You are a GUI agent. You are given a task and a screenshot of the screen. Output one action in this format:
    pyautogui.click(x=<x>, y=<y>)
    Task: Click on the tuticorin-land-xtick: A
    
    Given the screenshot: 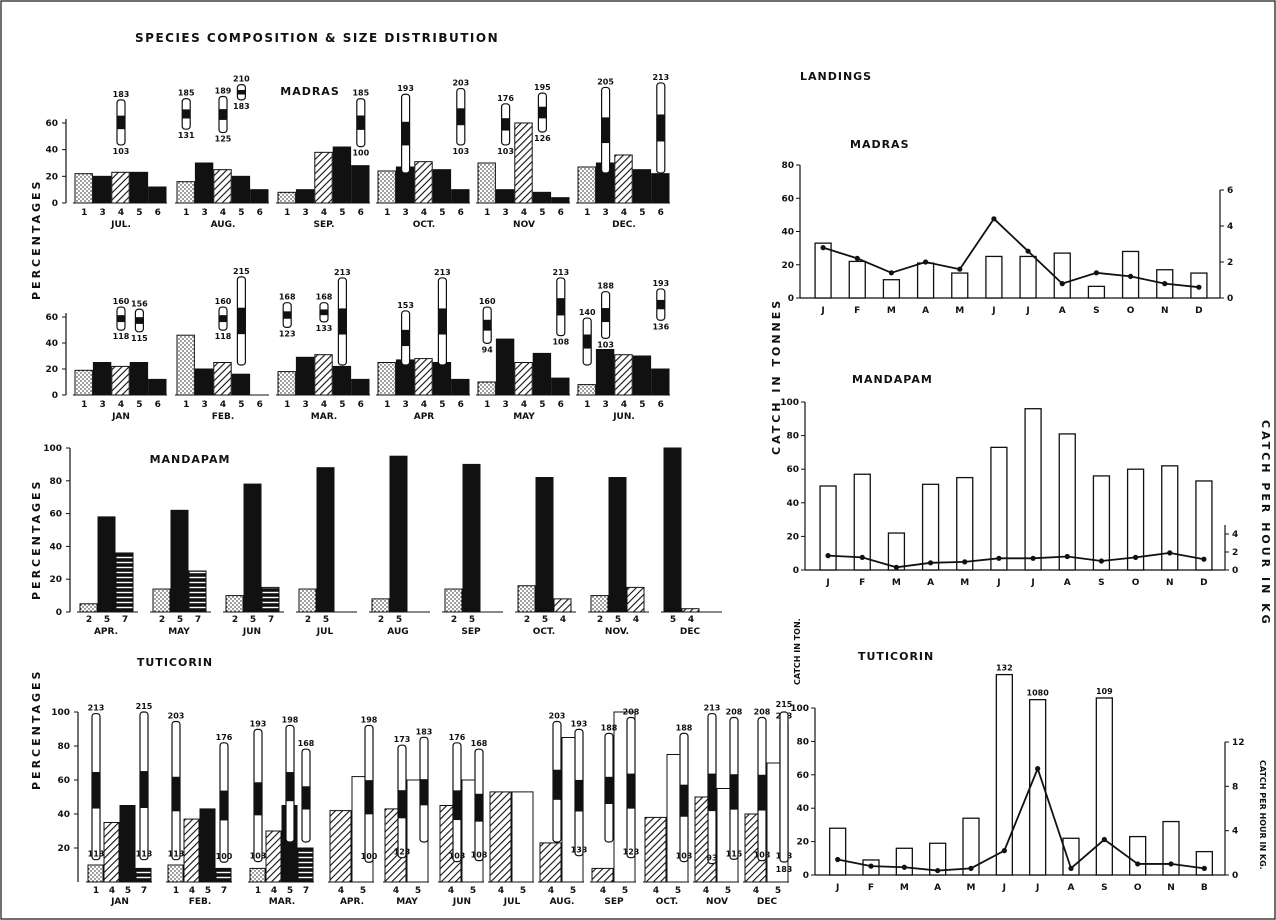 What is the action you would take?
    pyautogui.click(x=1071, y=888)
    